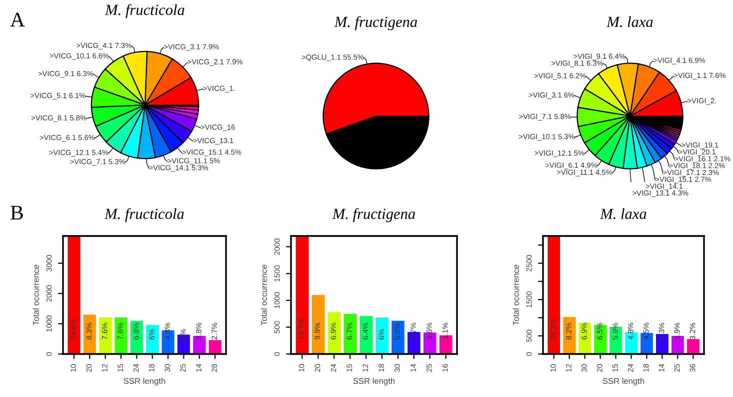 Image resolution: width=733 pixels, height=397 pixels. Describe the element at coordinates (16, 213) in the screenshot. I see `text: B` at that location.